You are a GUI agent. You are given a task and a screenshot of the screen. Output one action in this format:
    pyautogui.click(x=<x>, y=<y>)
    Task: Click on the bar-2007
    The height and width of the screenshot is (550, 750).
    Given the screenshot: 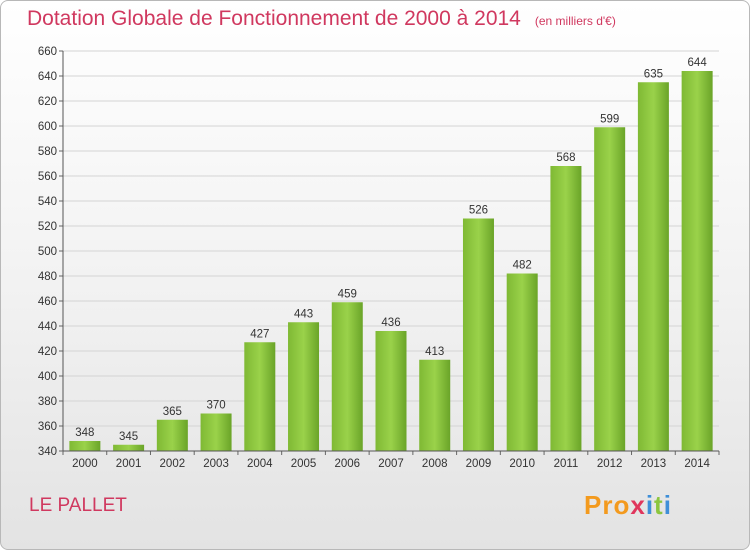 What is the action you would take?
    pyautogui.click(x=391, y=391)
    